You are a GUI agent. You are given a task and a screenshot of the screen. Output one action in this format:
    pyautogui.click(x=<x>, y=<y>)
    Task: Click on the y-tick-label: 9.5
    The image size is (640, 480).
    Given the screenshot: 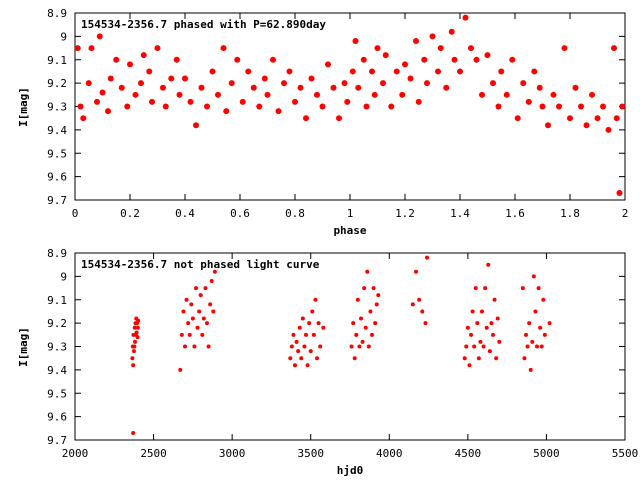 What is the action you would take?
    pyautogui.click(x=57, y=153)
    